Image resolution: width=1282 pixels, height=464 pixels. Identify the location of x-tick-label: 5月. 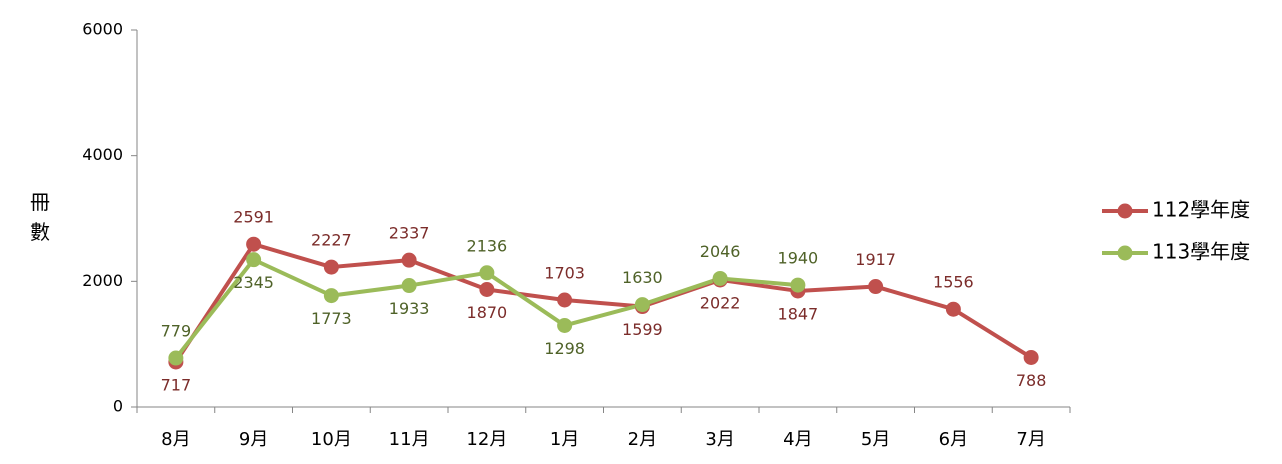
(875, 439).